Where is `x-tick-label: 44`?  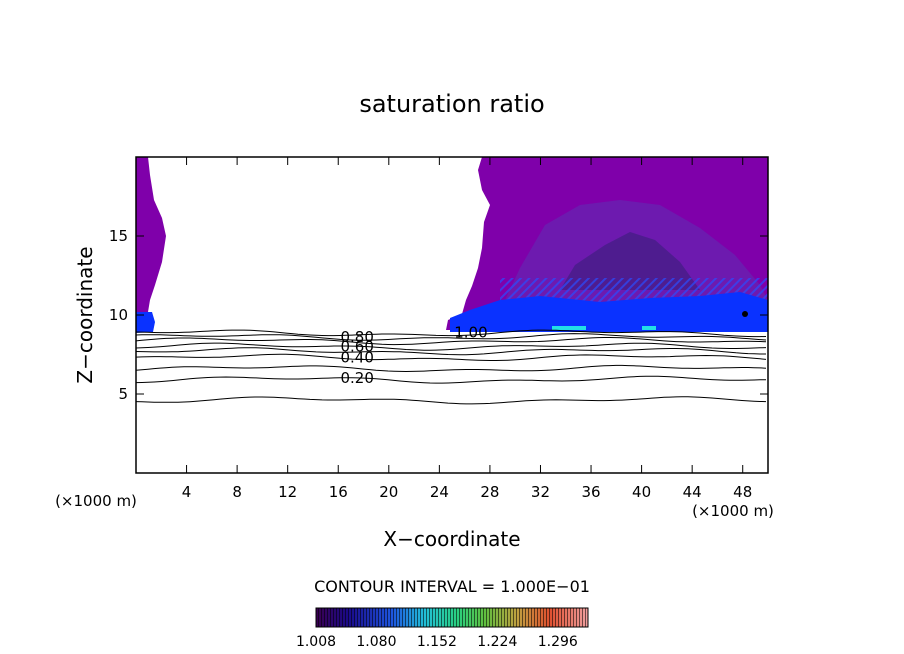
x-tick-label: 44 is located at coordinates (692, 492).